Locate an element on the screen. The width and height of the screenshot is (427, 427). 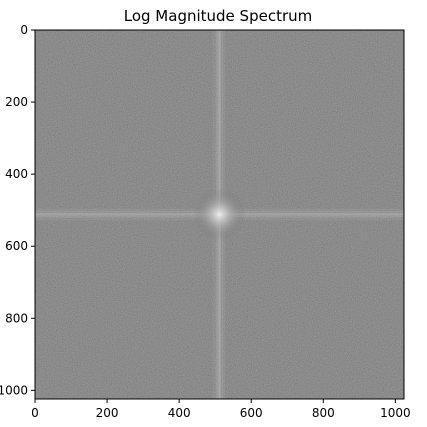
dc-component is located at coordinates (219, 214).